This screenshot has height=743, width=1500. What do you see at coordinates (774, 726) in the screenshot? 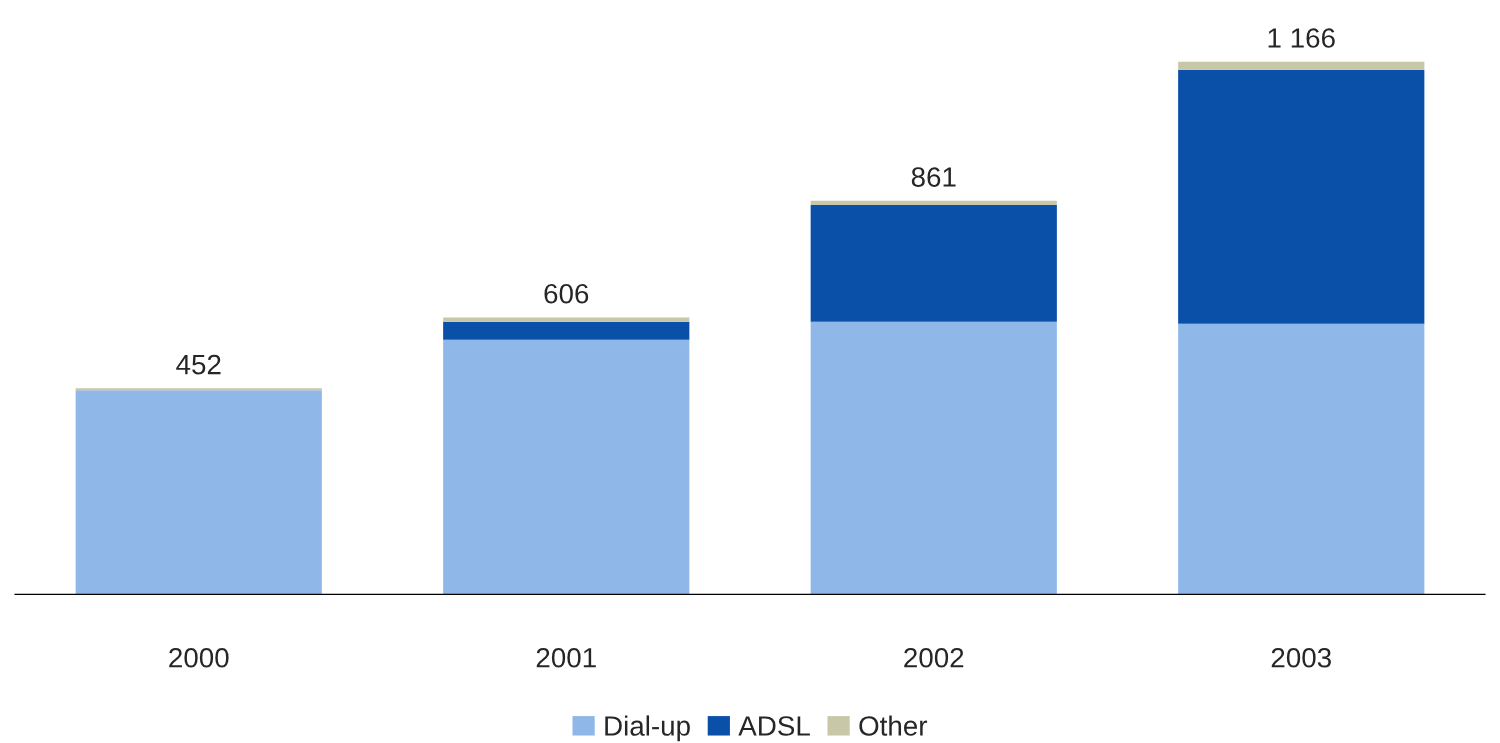
I see `legend-label: ADSL` at bounding box center [774, 726].